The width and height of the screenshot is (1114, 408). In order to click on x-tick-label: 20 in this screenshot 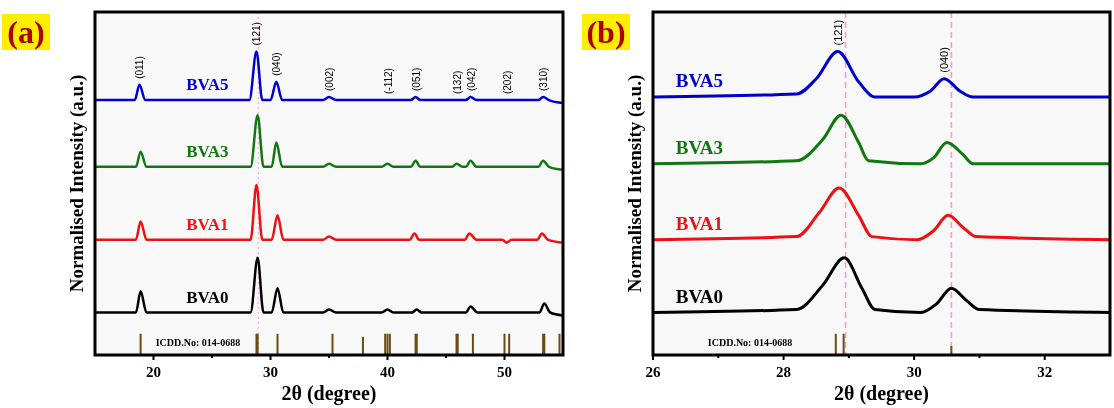, I will do `click(153, 372)`.